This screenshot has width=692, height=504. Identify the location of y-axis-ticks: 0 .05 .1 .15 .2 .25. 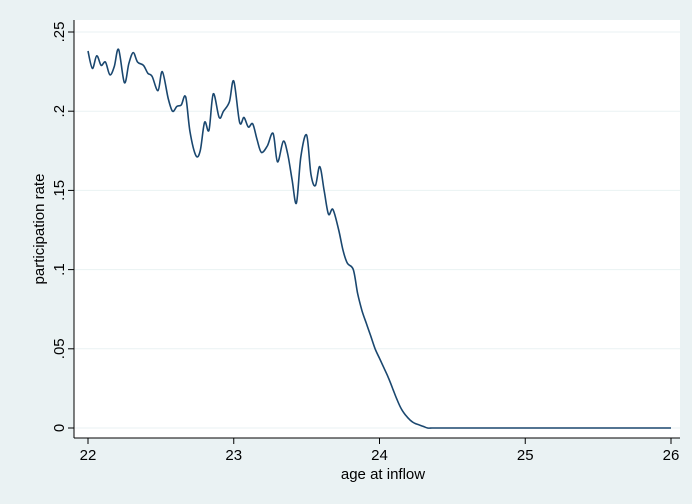
(62, 227).